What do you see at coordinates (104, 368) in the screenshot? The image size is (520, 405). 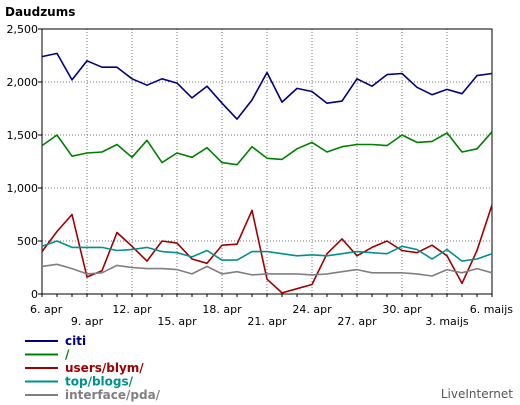 I see `legend-label: users/blym/` at bounding box center [104, 368].